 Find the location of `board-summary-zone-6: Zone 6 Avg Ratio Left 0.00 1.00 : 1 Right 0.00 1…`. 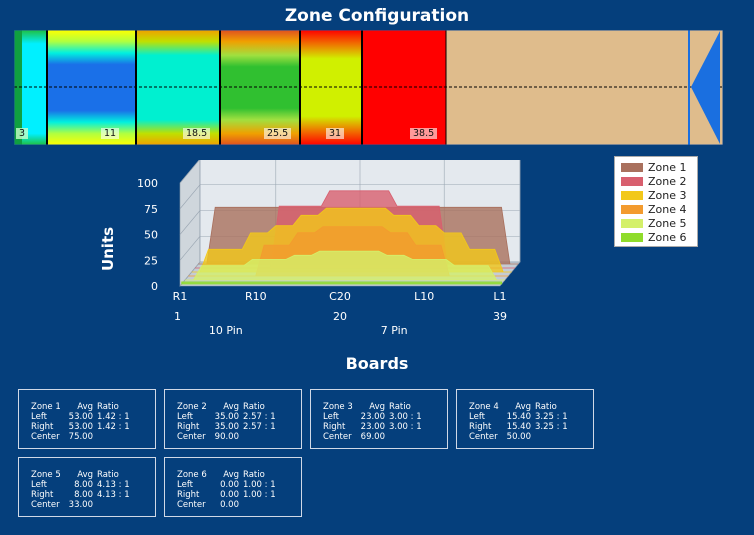

board-summary-zone-6: Zone 6 Avg Ratio Left 0.00 1.00 : 1 Right 0.00 1… is located at coordinates (233, 487).